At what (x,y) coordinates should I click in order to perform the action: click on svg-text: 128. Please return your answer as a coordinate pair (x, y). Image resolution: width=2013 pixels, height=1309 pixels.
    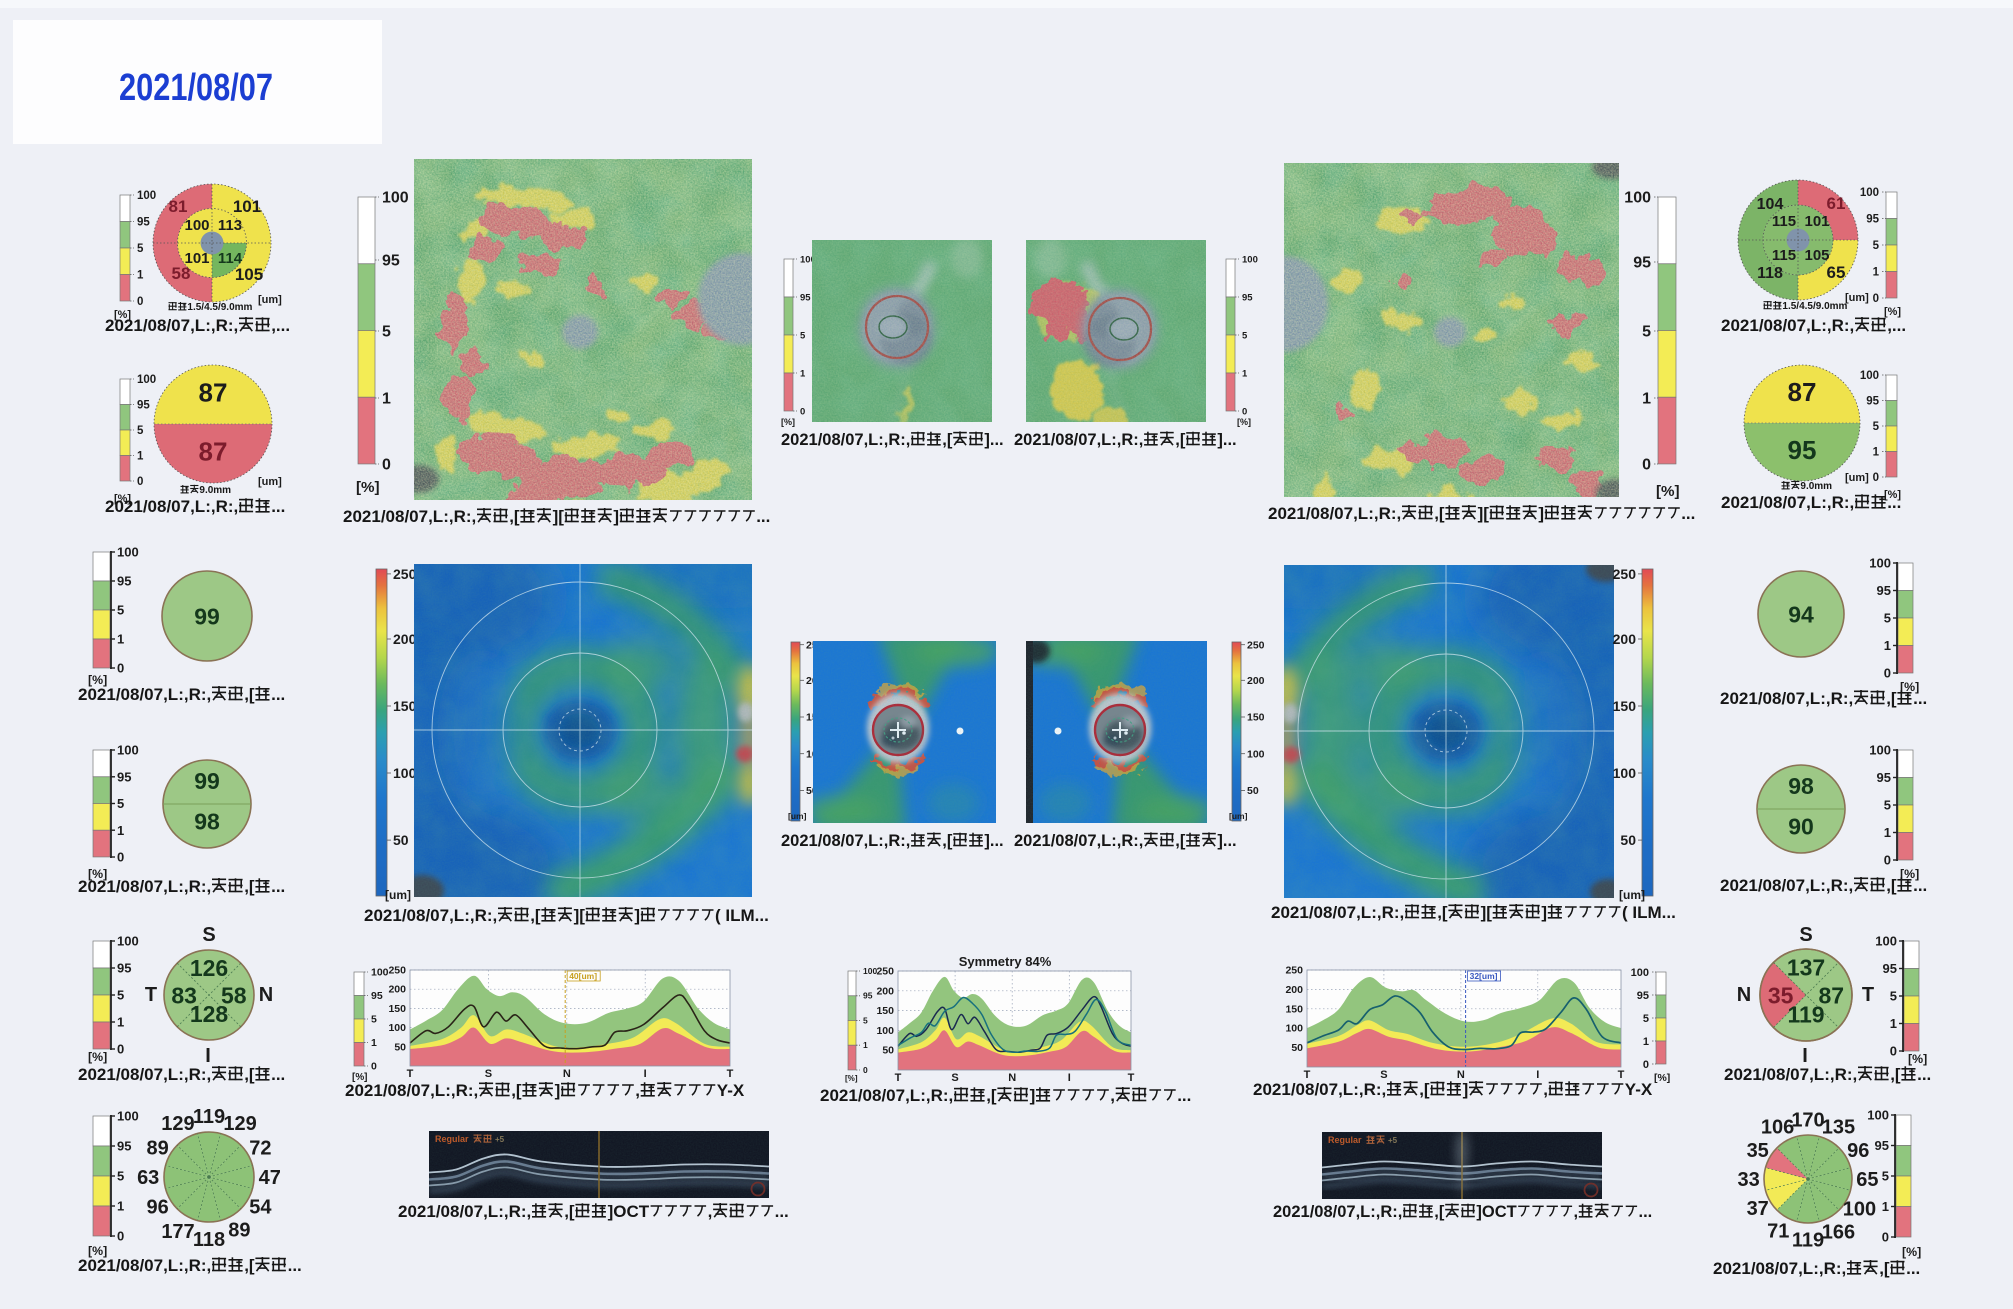
    Looking at the image, I should click on (209, 1014).